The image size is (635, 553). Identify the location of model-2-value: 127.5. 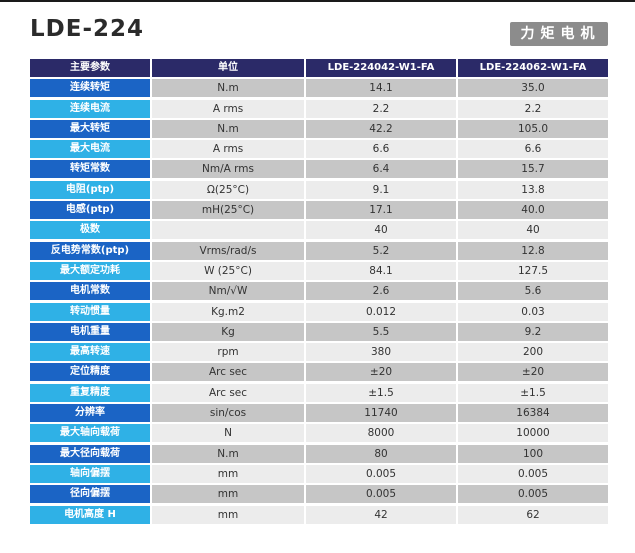
(533, 270).